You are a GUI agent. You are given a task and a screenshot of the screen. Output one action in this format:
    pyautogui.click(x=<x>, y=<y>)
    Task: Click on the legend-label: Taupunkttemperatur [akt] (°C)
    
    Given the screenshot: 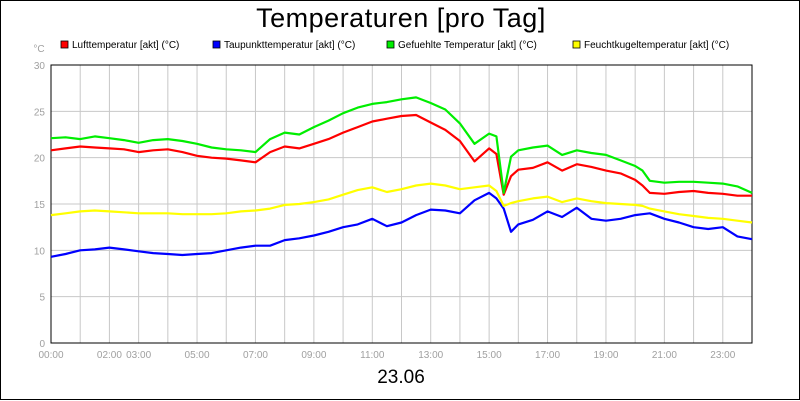 What is the action you would take?
    pyautogui.click(x=289, y=45)
    